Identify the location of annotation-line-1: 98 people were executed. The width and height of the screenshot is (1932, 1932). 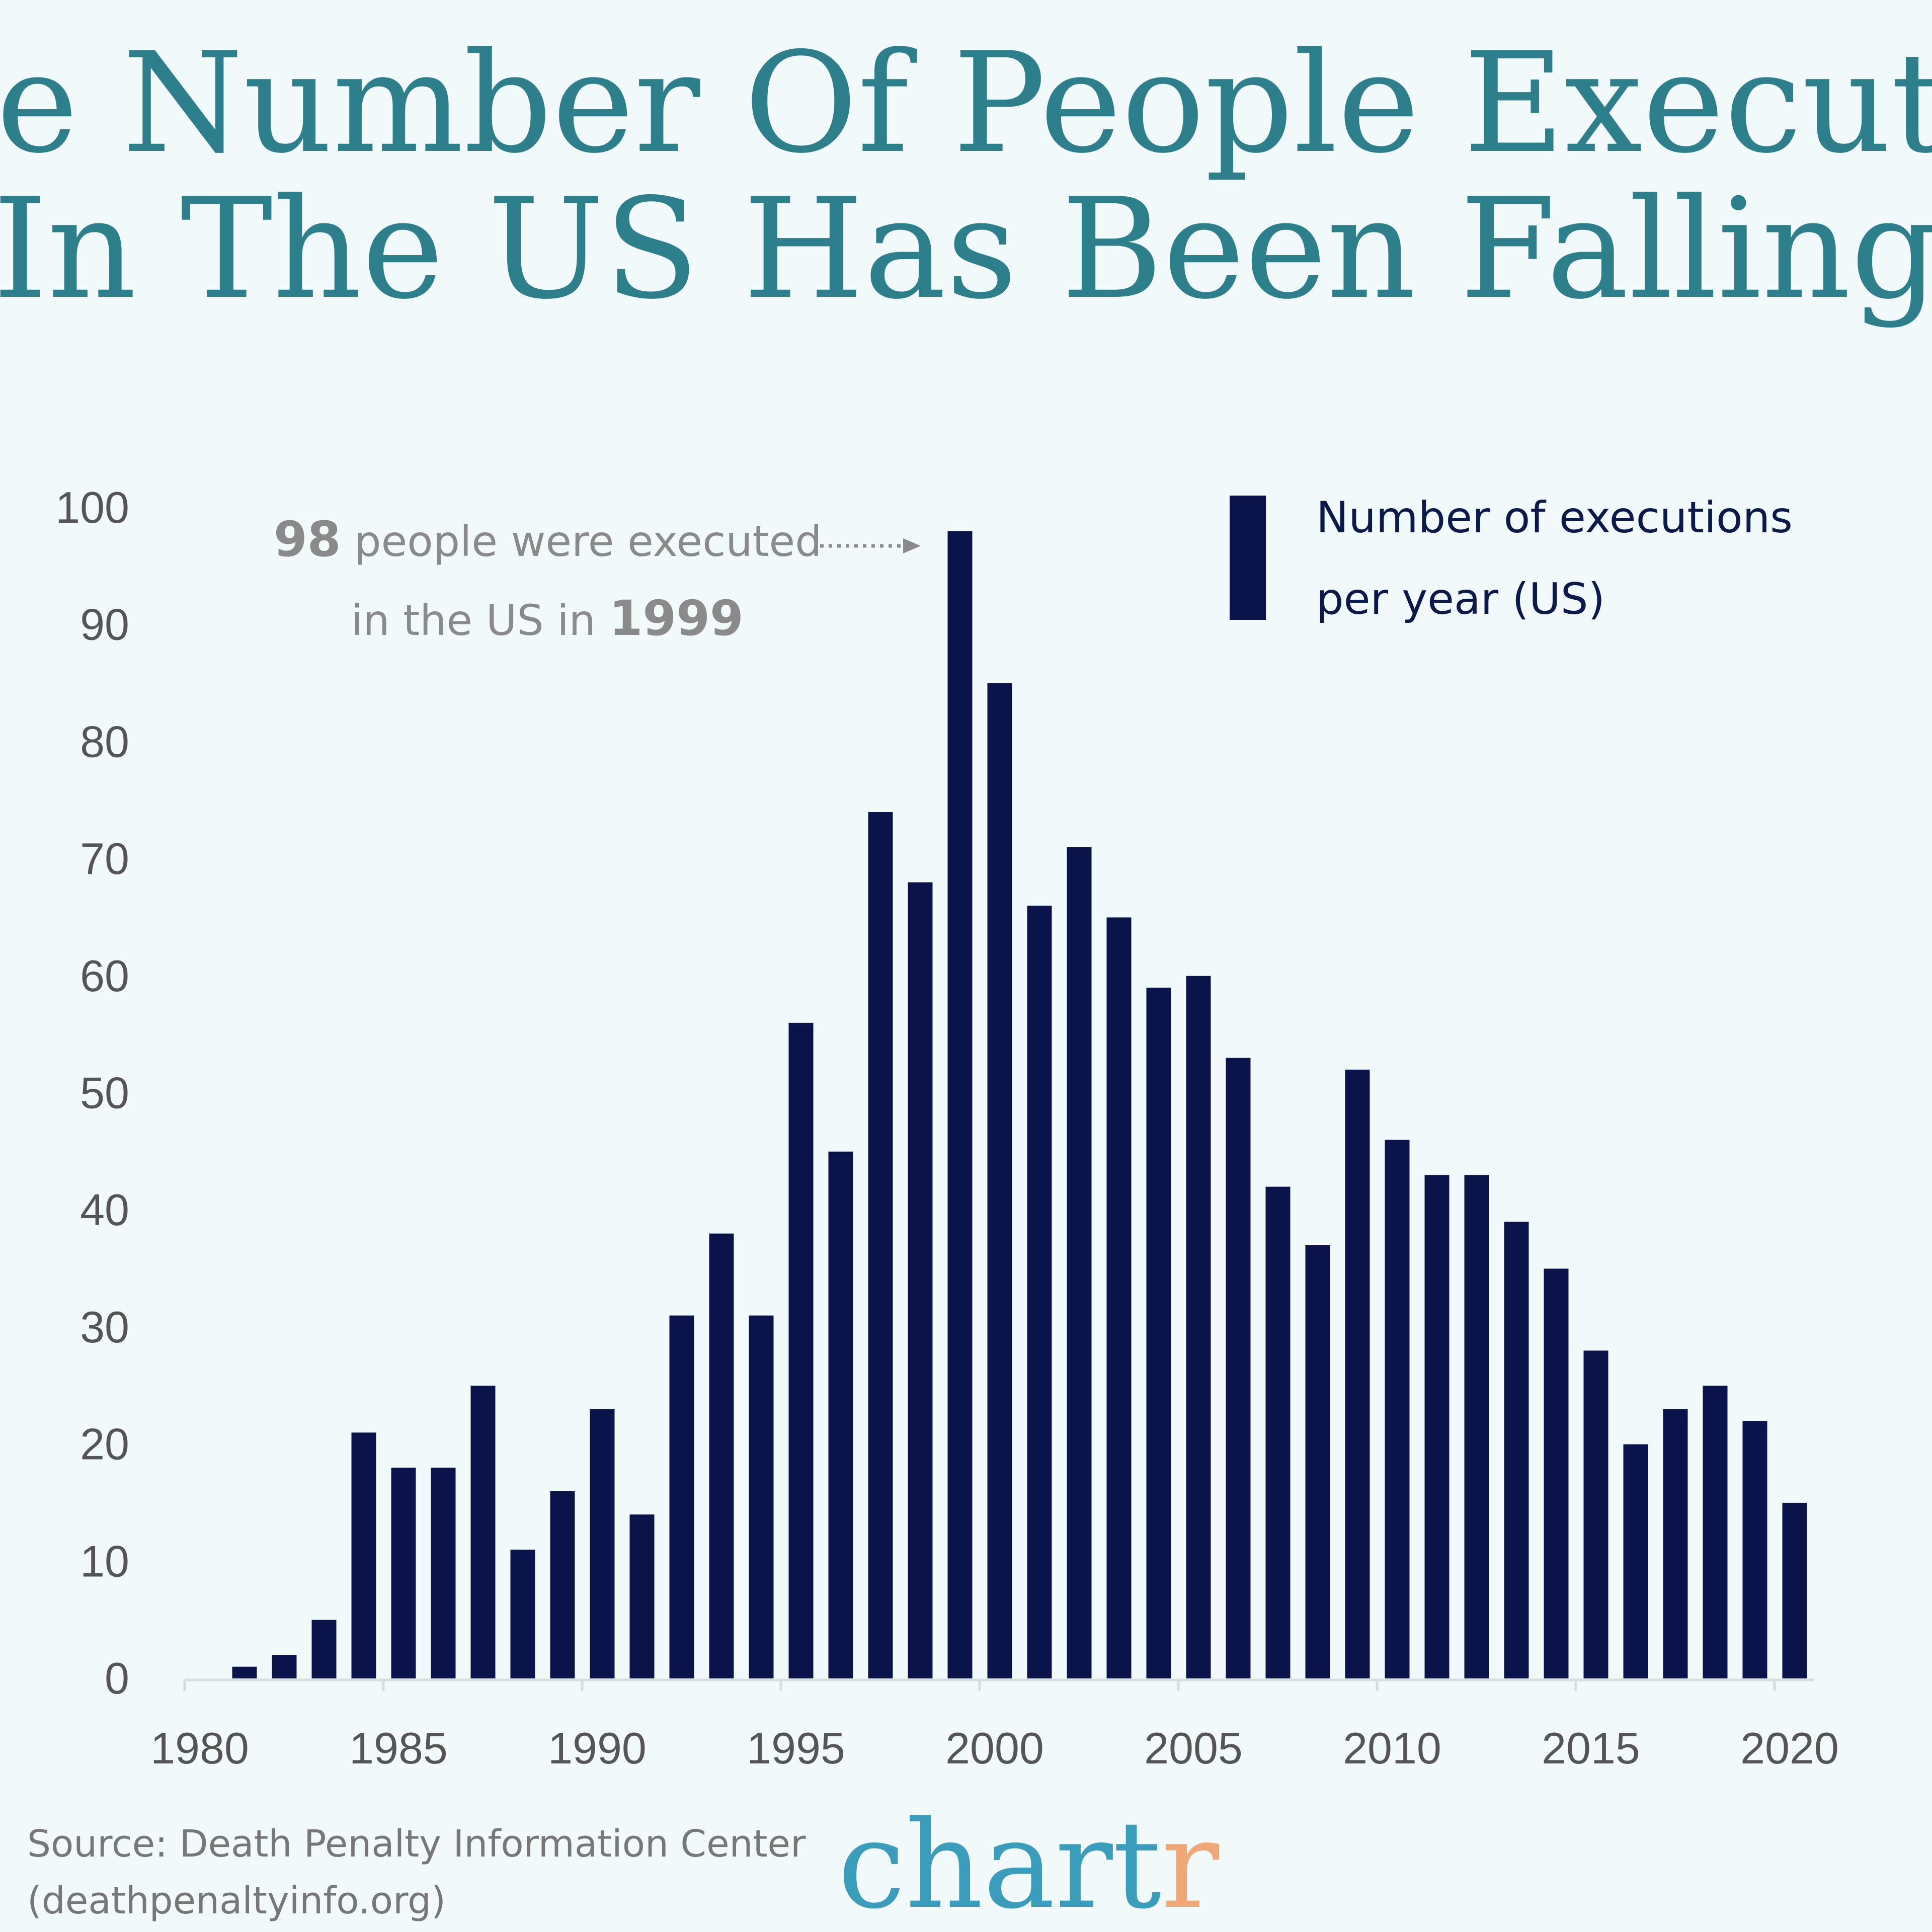
(548, 540).